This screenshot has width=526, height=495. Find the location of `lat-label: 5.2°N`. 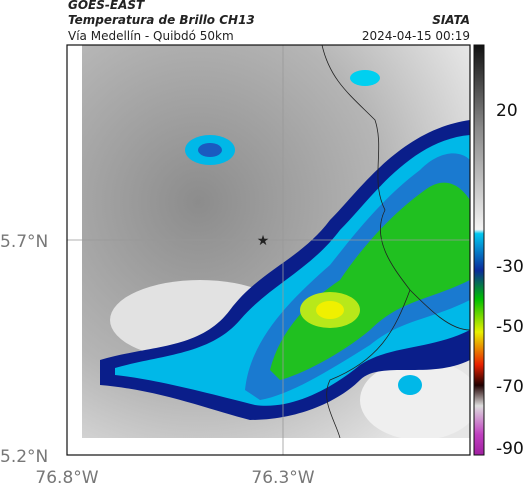

lat-label: 5.2°N is located at coordinates (24, 457).